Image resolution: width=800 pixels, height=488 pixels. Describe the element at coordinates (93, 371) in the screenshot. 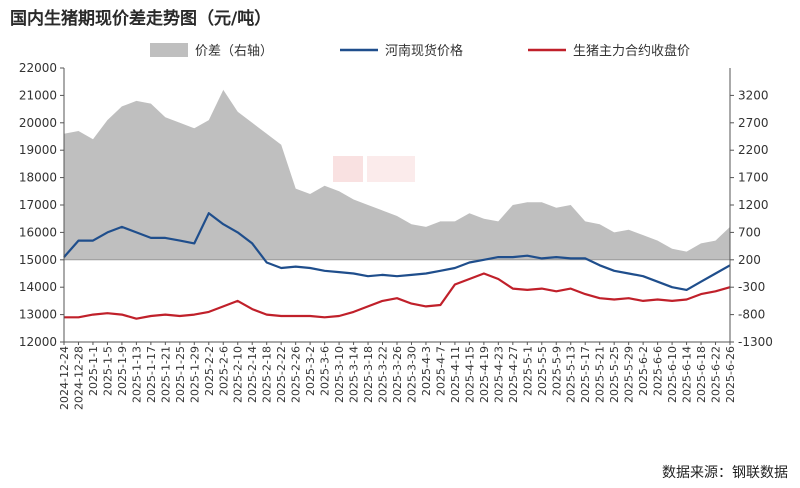

I see `x-tick-label: 2025-1-1` at that location.